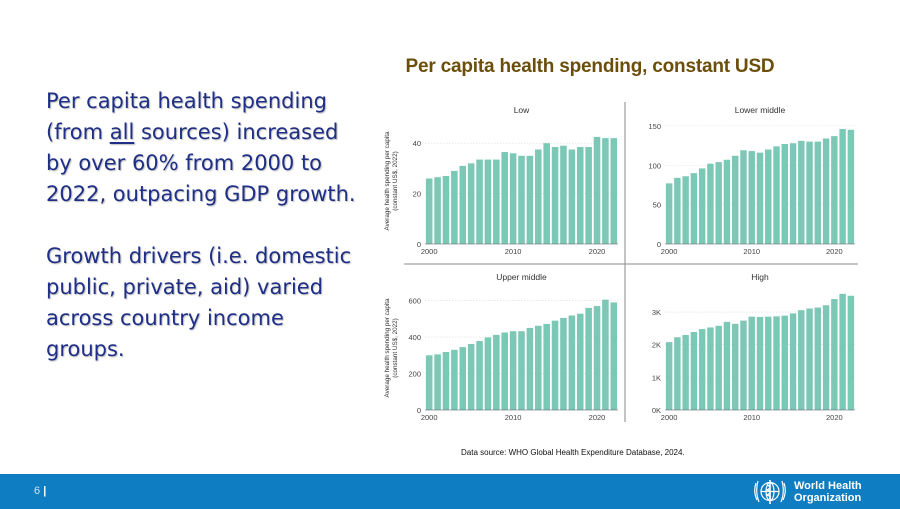  Describe the element at coordinates (656, 377) in the screenshot. I see `y-tick-label: 1K` at that location.